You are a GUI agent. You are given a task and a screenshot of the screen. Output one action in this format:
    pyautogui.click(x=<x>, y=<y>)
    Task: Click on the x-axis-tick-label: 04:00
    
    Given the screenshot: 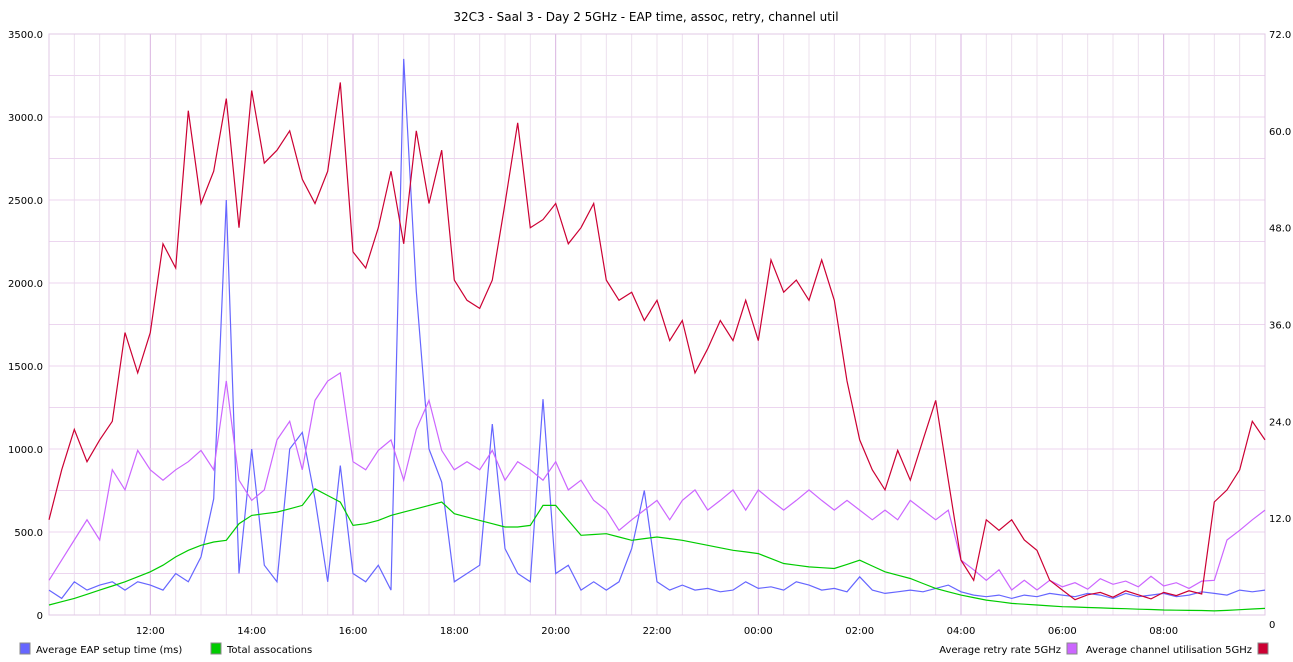 What is the action you would take?
    pyautogui.click(x=961, y=631)
    